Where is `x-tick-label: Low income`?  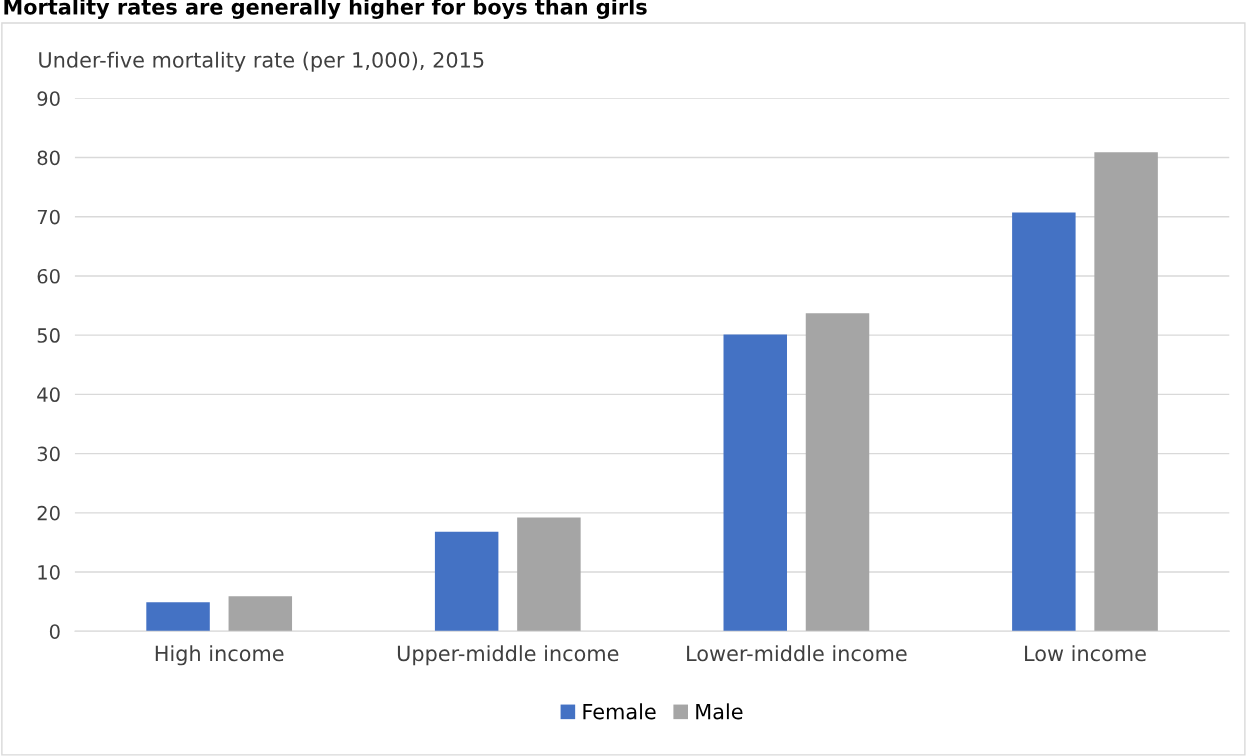
x-tick-label: Low income is located at coordinates (1085, 653).